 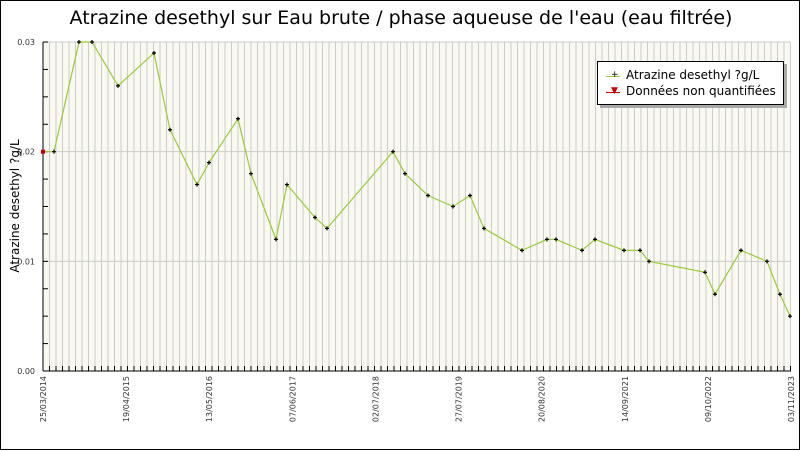 What do you see at coordinates (701, 91) in the screenshot?
I see `legend-label: Données non quantifiées` at bounding box center [701, 91].